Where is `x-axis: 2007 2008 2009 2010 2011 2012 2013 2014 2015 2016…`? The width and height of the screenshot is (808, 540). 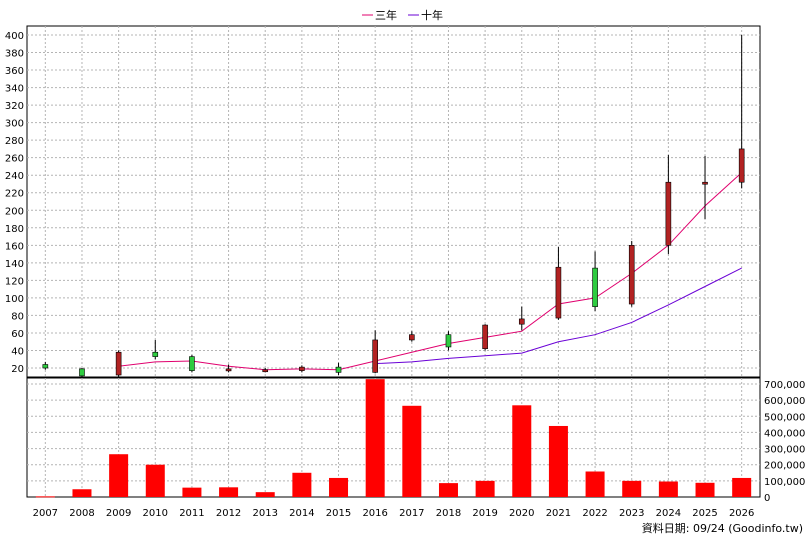 x-axis: 2007 2008 2009 2010 2011 2012 2013 2014 2015 2016… is located at coordinates (394, 513).